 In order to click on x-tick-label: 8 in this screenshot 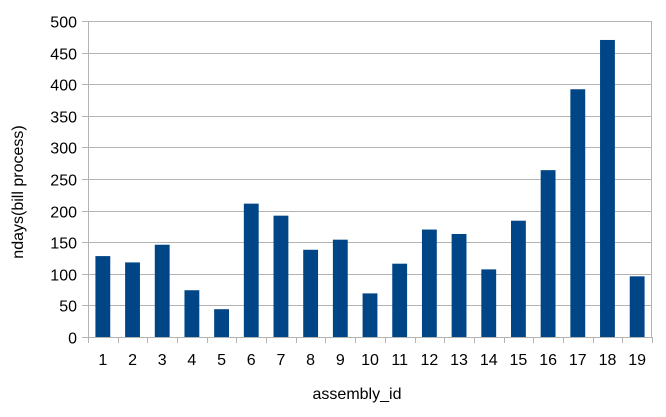, I will do `click(310, 360)`.